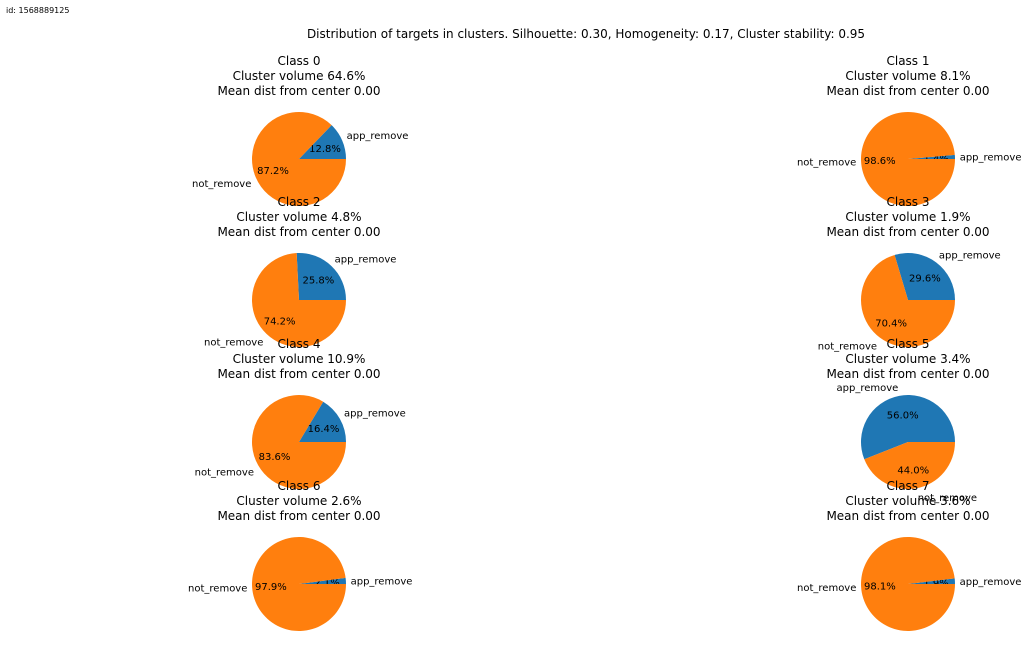 Image resolution: width=1028 pixels, height=654 pixels. I want to click on pie-percent-label: 44.0%, so click(913, 471).